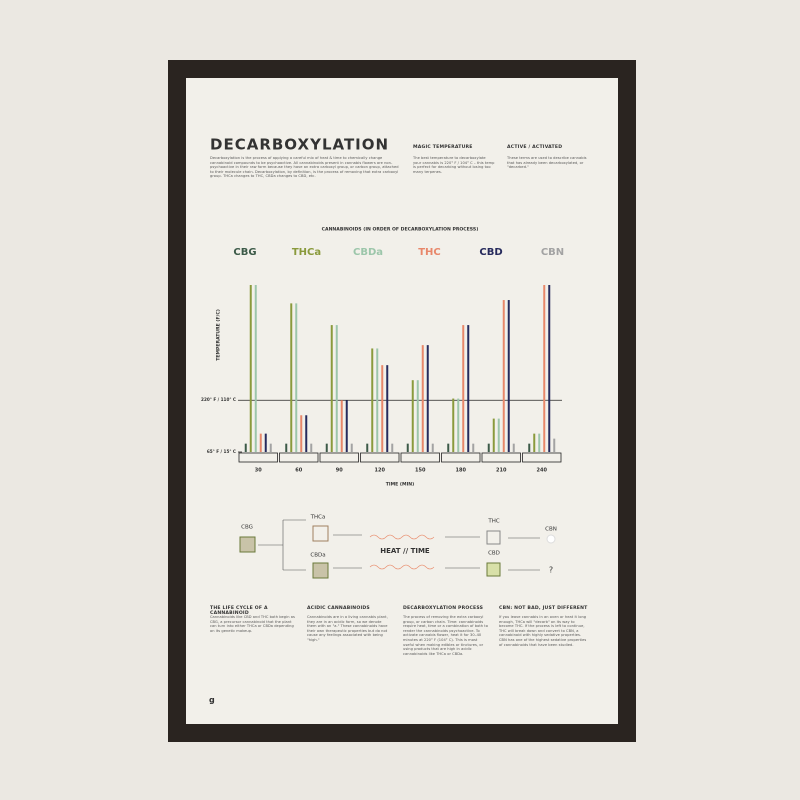 This screenshot has height=800, width=800. Describe the element at coordinates (339, 471) in the screenshot. I see `x-tick-label: 90` at that location.